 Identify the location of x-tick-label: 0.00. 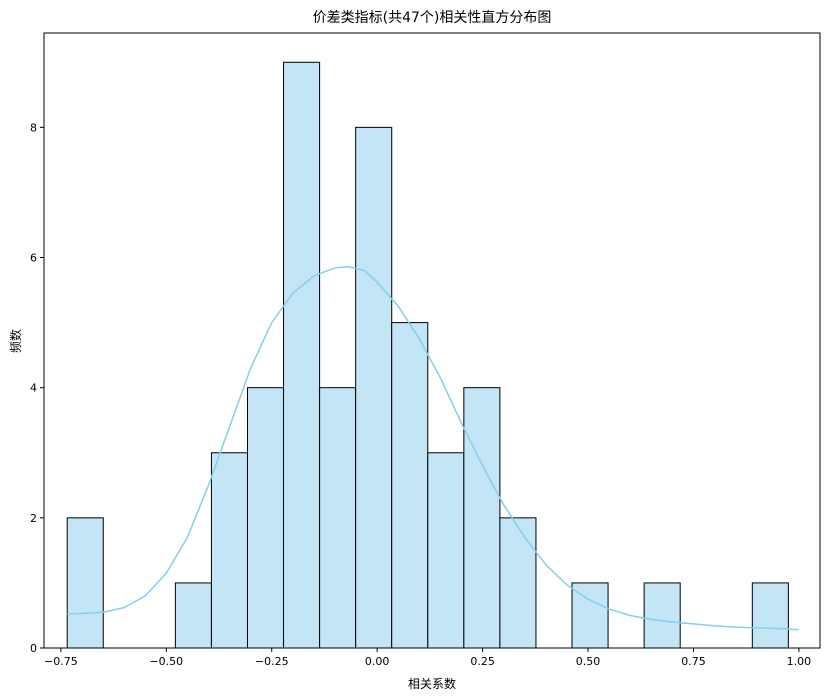
(377, 661).